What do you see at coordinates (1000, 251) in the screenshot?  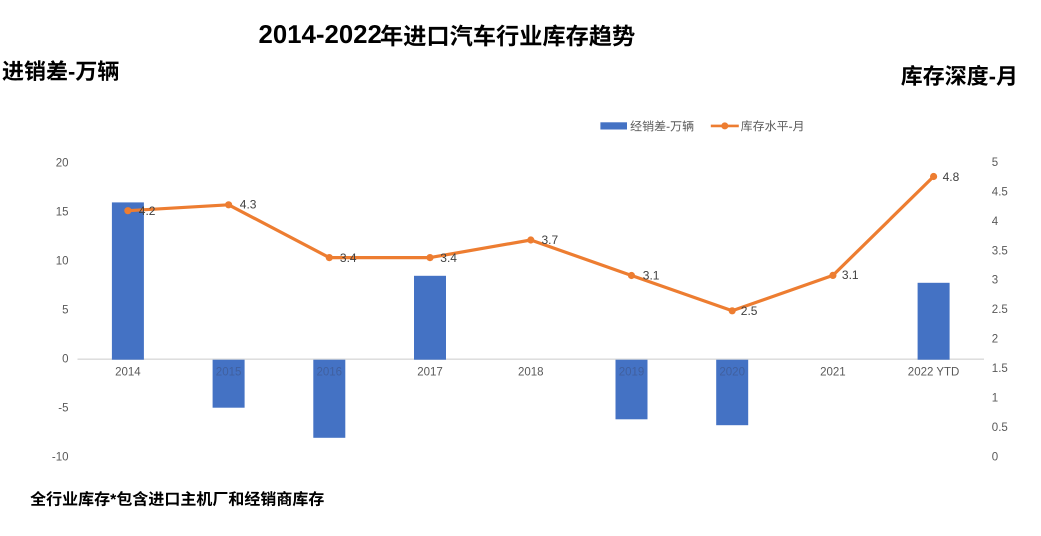 I see `svg-text: 3.5` at bounding box center [1000, 251].